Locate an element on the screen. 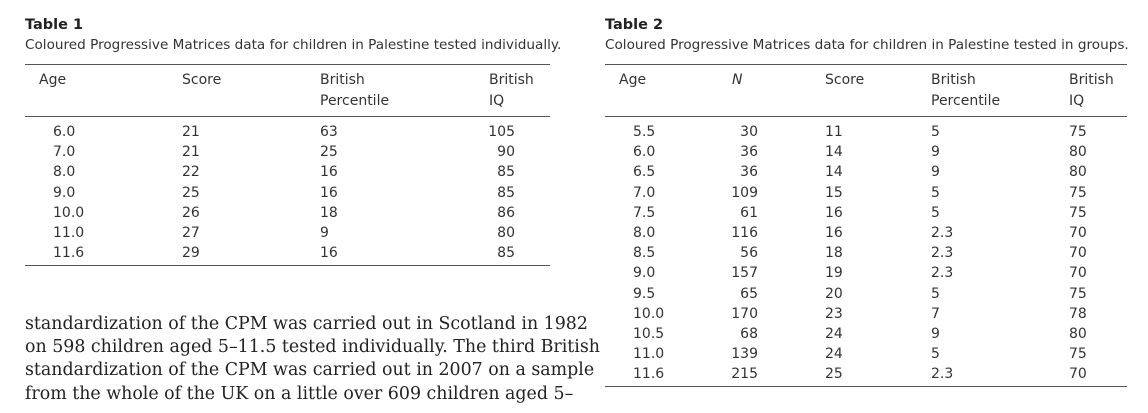  table-2-top-rule is located at coordinates (866, 64).